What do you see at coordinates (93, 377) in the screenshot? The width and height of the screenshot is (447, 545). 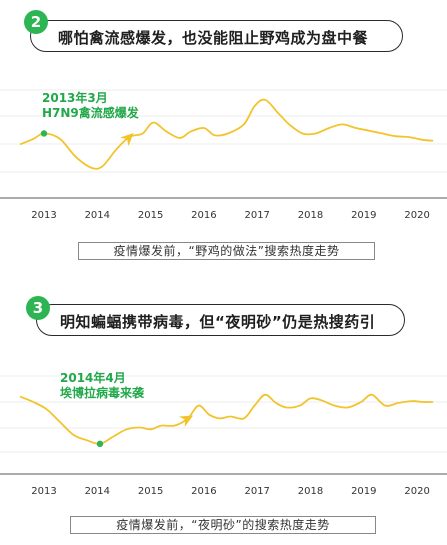 I see `annotation-label: 2014年4月` at bounding box center [93, 377].